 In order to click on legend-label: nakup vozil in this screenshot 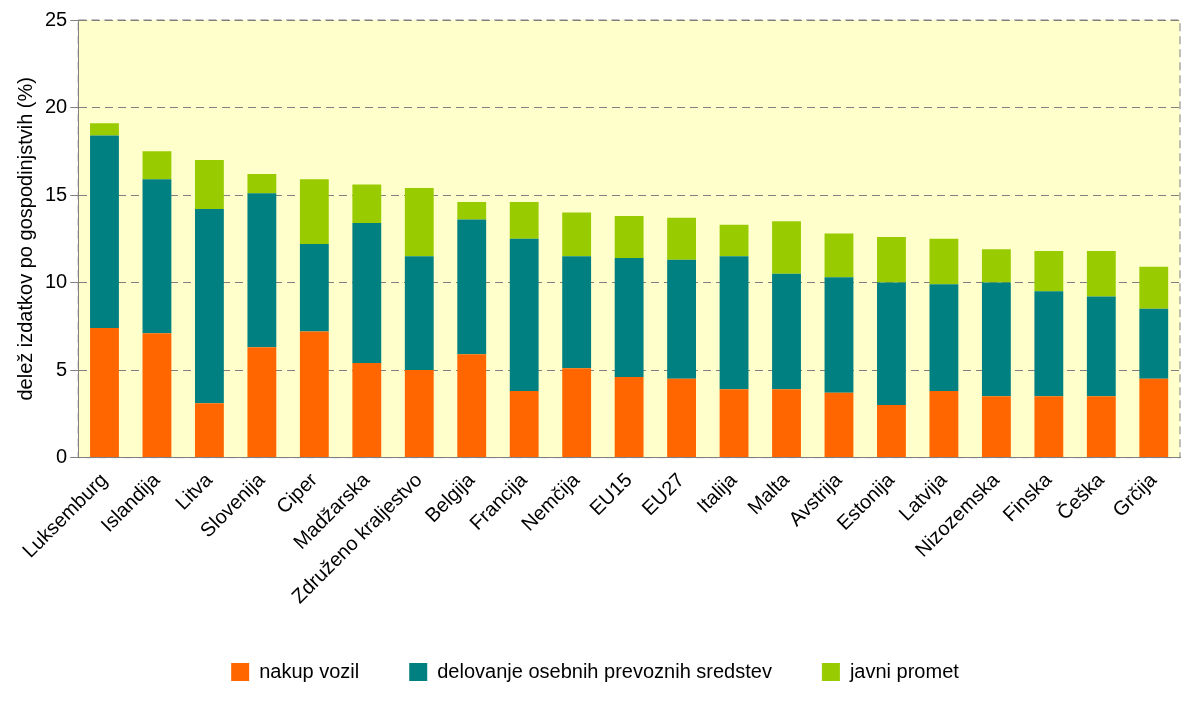, I will do `click(309, 670)`.